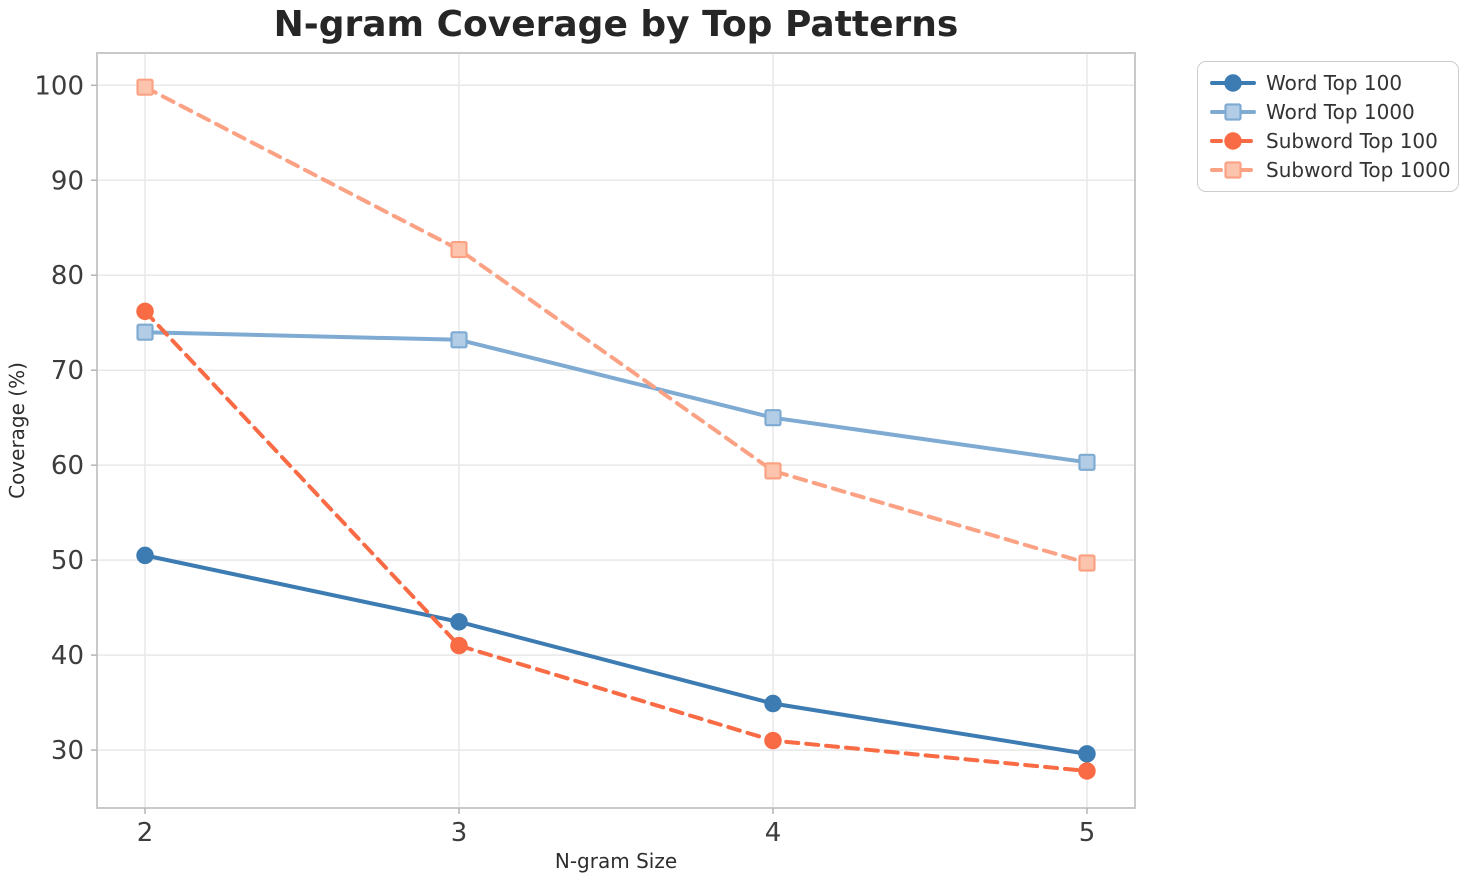 Image resolution: width=1478 pixels, height=885 pixels. What do you see at coordinates (1340, 111) in the screenshot?
I see `legend-label: Word Top 1000` at bounding box center [1340, 111].